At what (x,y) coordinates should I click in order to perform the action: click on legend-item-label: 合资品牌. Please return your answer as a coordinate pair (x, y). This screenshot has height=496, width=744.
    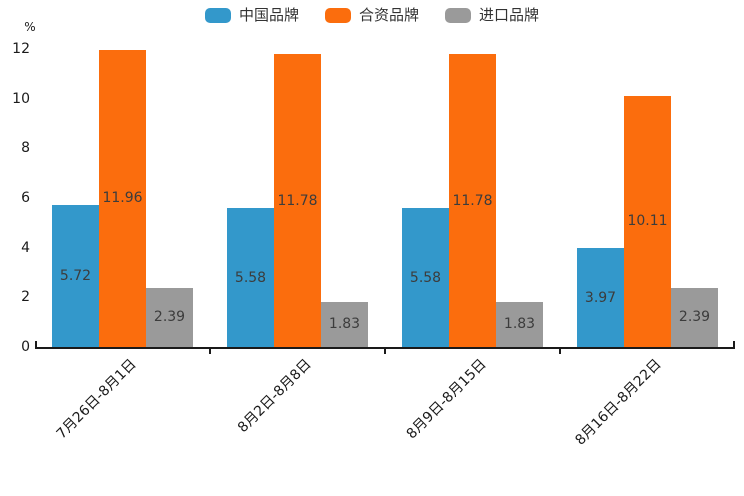
    Looking at the image, I should click on (388, 15).